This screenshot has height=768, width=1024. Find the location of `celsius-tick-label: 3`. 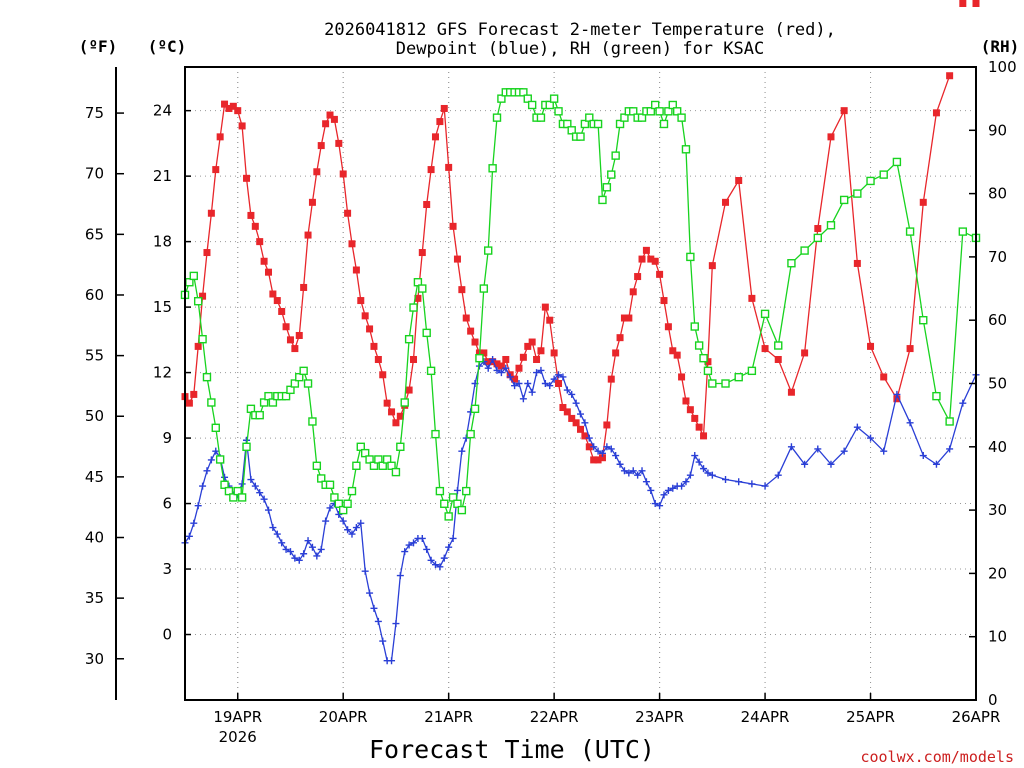

celsius-tick-label: 3 is located at coordinates (167, 569).